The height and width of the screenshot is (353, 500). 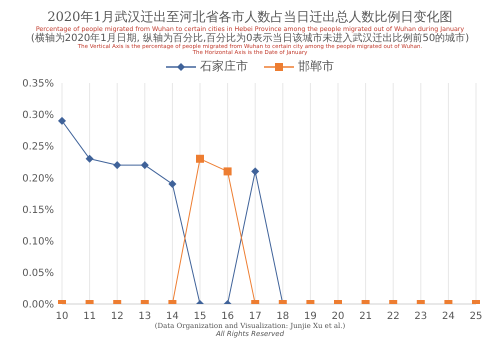 What do you see at coordinates (38, 273) in the screenshot?
I see `y-tick-label: 0.05%` at bounding box center [38, 273].